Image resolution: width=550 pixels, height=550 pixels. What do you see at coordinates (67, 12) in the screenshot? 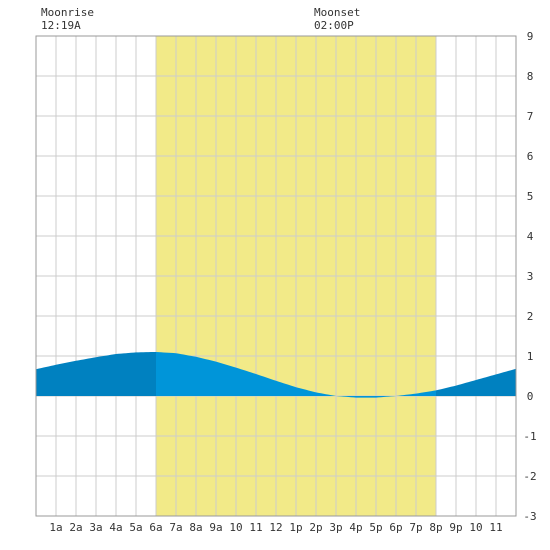
I see `moonrise-title: Moonrise` at bounding box center [67, 12].